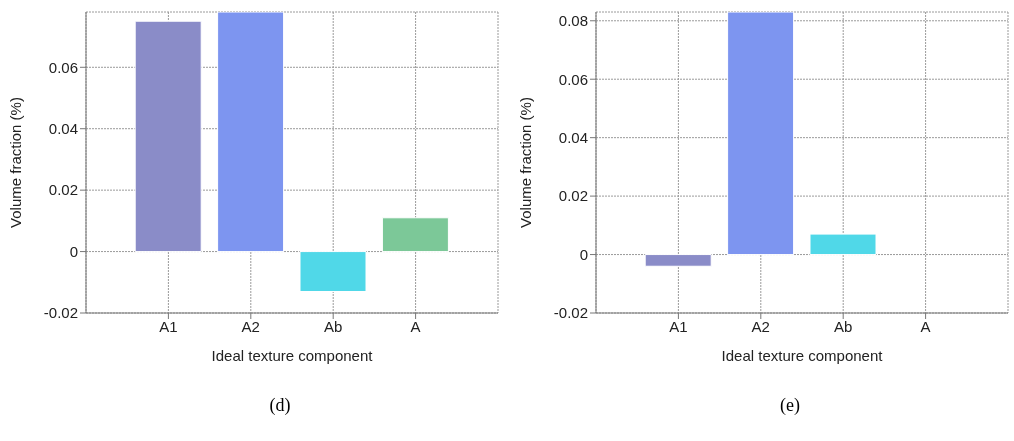  Describe the element at coordinates (573, 21) in the screenshot. I see `y-tick-label: 0.08` at that location.